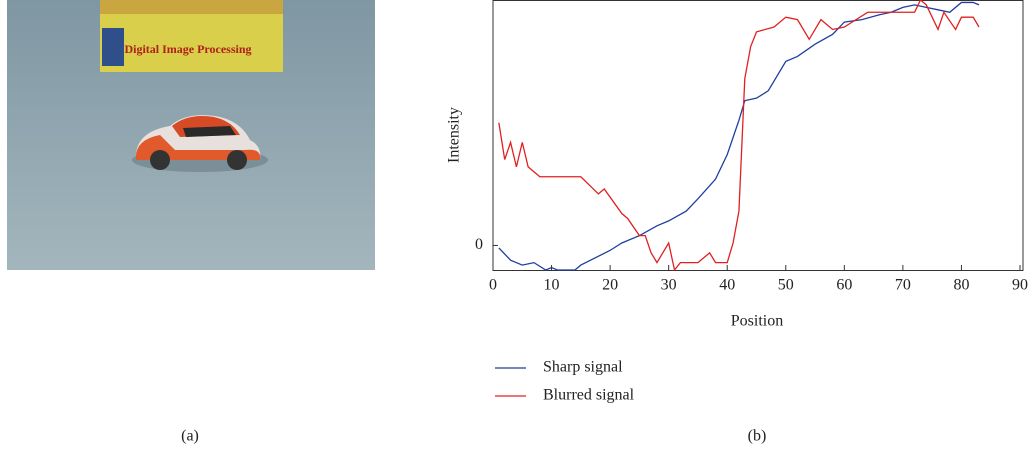 The width and height of the screenshot is (1034, 451). Describe the element at coordinates (454, 135) in the screenshot. I see `y-axis-label: Intensity` at that location.